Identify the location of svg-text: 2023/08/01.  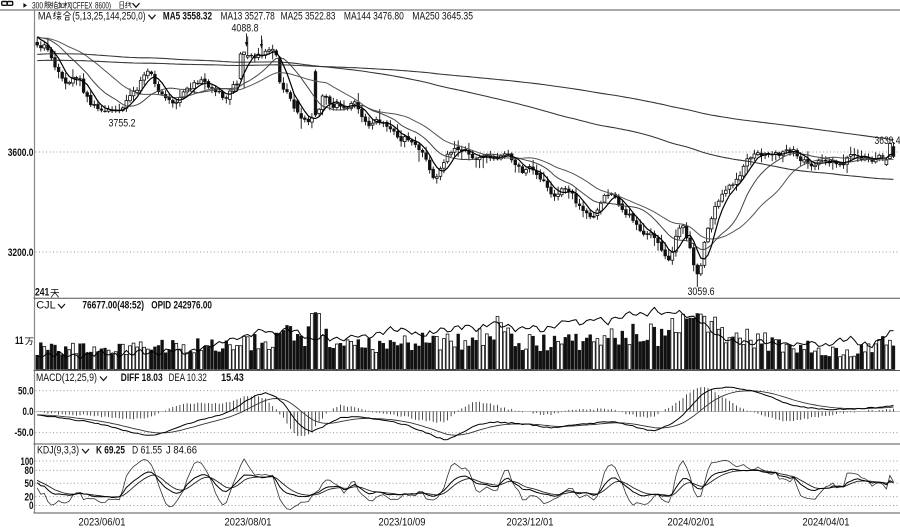
(248, 523).